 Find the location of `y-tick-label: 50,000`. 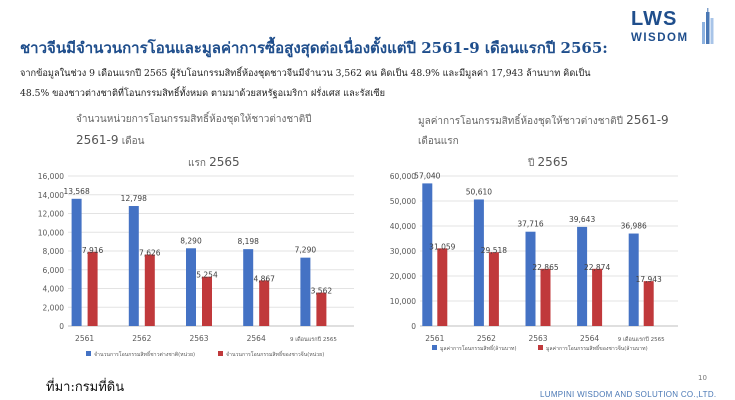

y-tick-label: 50,000 is located at coordinates (403, 201).